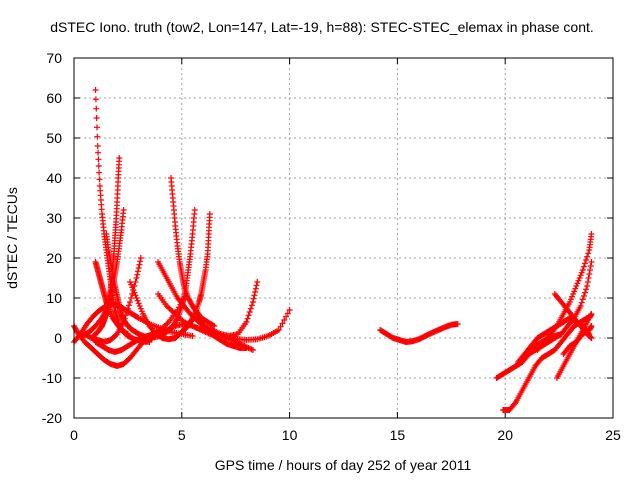 Image resolution: width=640 pixels, height=485 pixels. Describe the element at coordinates (54, 98) in the screenshot. I see `y-tick-label: 60` at that location.